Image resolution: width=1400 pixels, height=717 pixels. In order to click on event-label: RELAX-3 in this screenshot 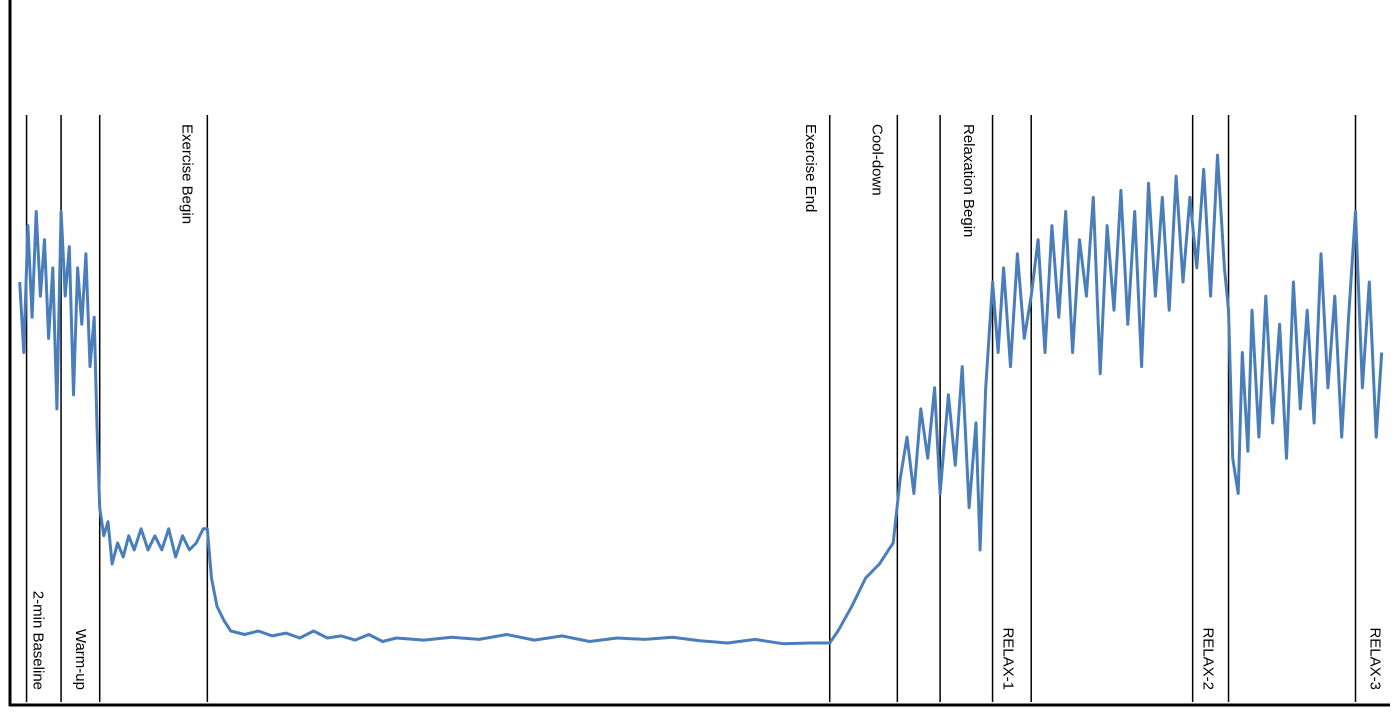, I will do `click(1375, 658)`.